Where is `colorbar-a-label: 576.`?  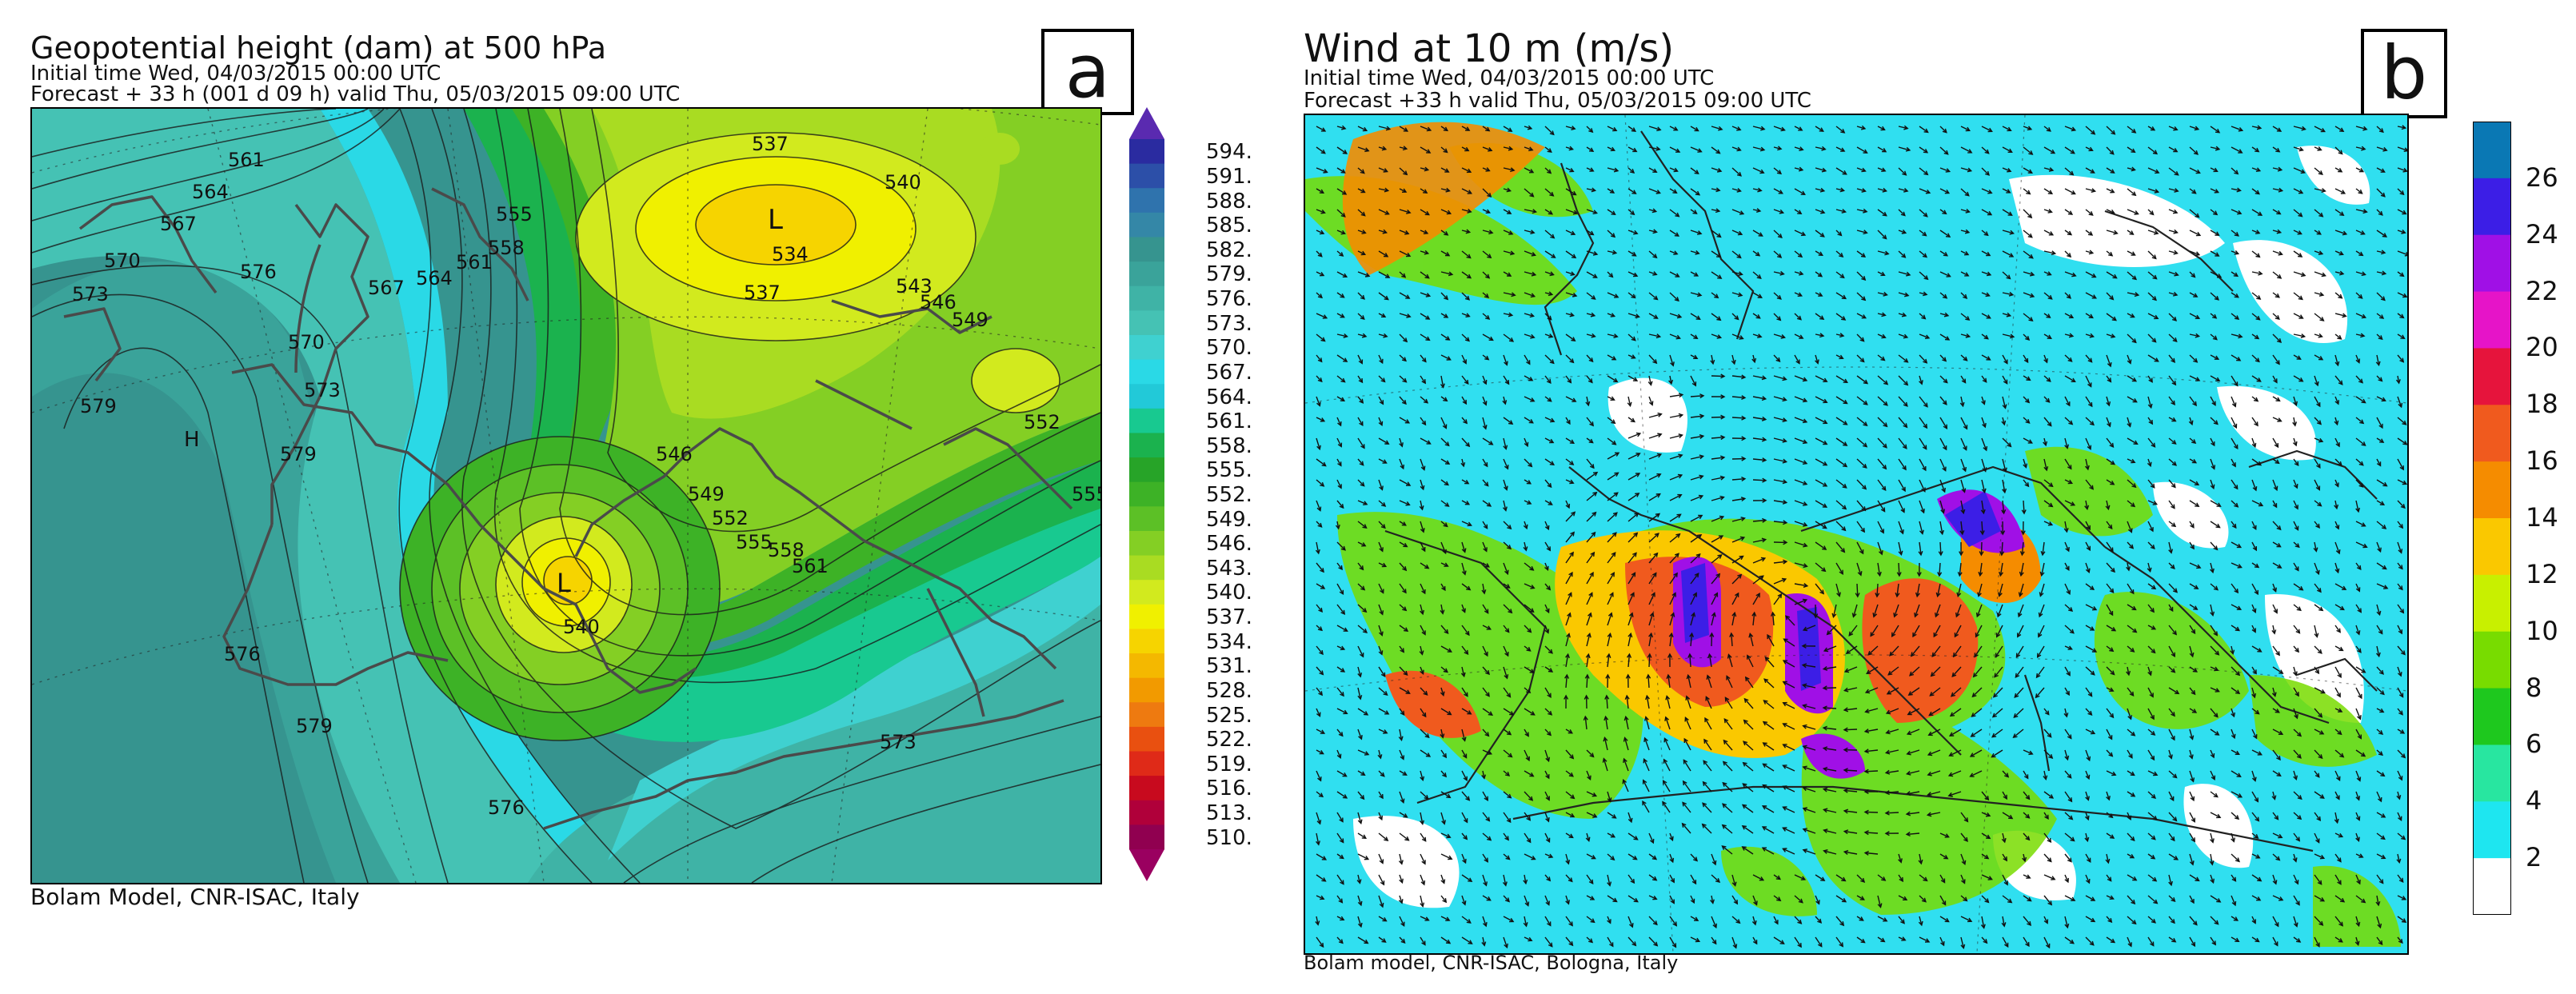
colorbar-a-label: 576. is located at coordinates (1229, 299).